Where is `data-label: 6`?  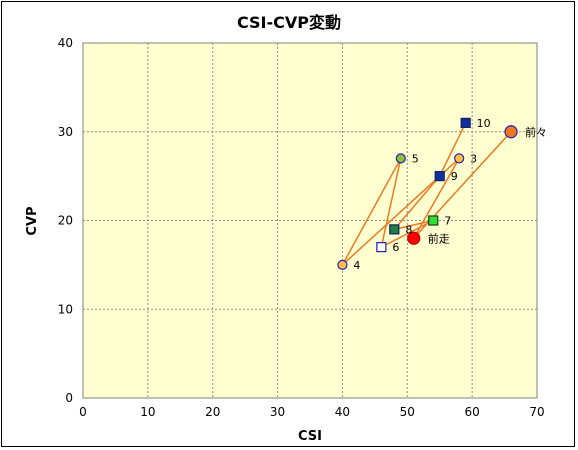 data-label: 6 is located at coordinates (395, 247).